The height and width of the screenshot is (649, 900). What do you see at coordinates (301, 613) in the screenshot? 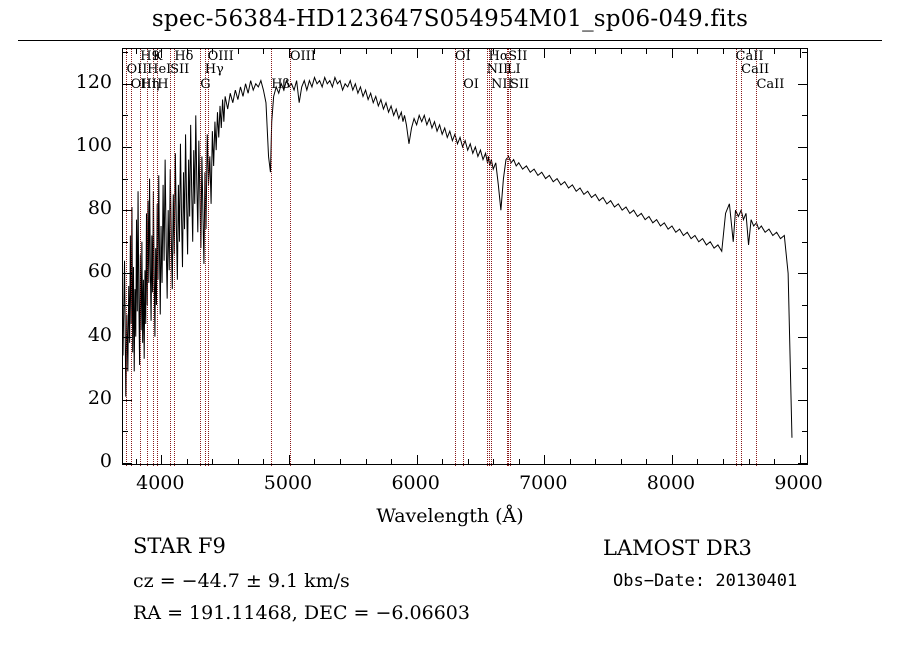
I see `coordinates: RA = 191.11468, DEC = −6.06603` at bounding box center [301, 613].